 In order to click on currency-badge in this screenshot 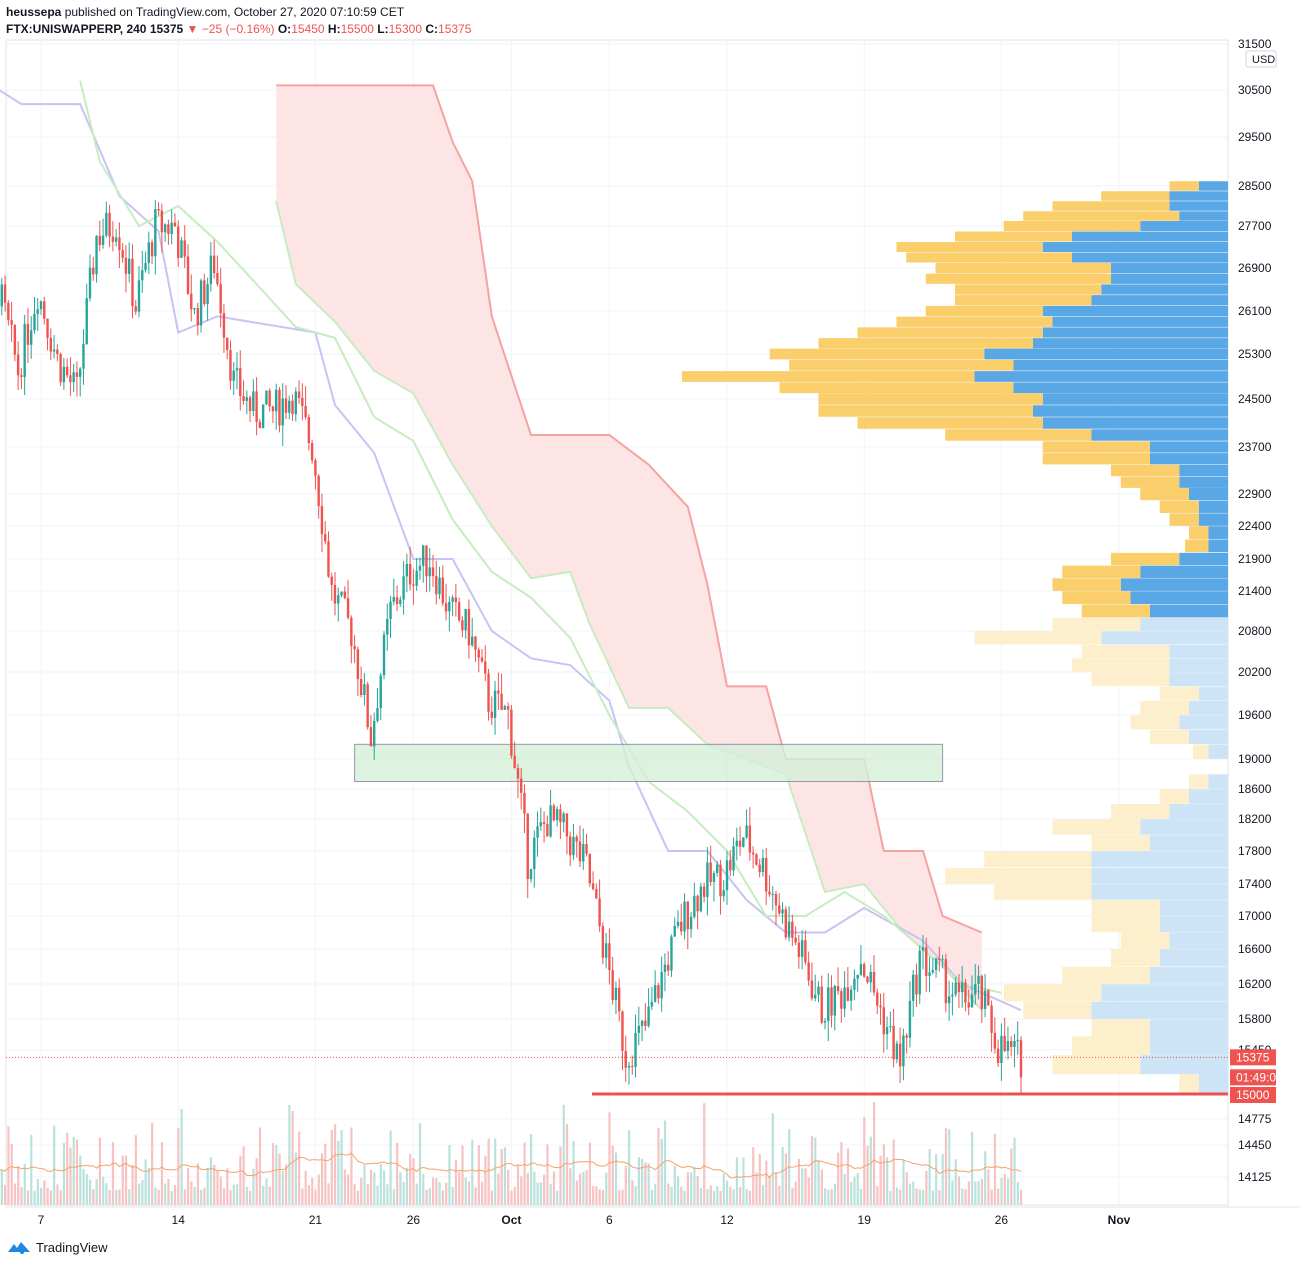, I will do `click(1261, 59)`.